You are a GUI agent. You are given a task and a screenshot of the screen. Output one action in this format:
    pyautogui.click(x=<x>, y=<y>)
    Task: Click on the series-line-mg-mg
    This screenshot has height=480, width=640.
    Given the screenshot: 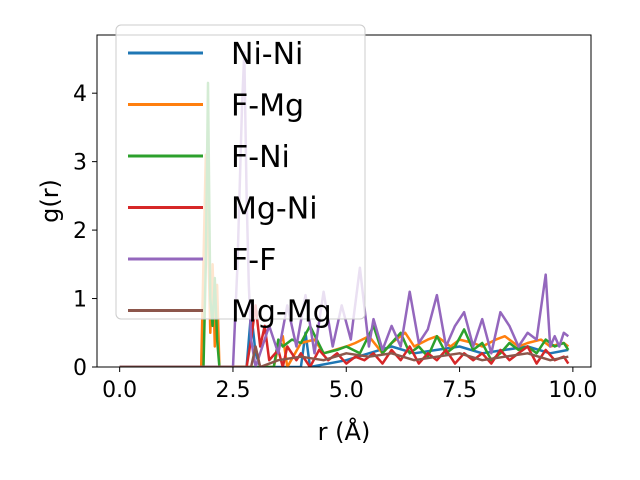 What is the action you would take?
    pyautogui.click(x=344, y=356)
    